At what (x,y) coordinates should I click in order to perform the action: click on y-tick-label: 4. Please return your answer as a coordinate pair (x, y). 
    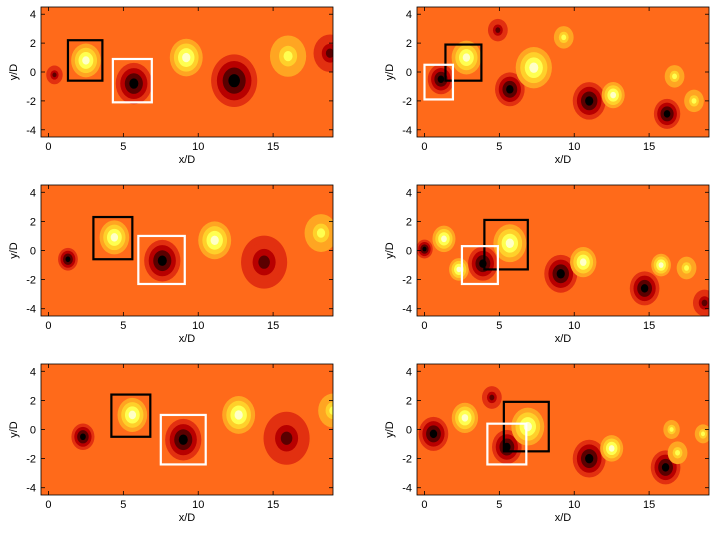
    Looking at the image, I should click on (409, 15).